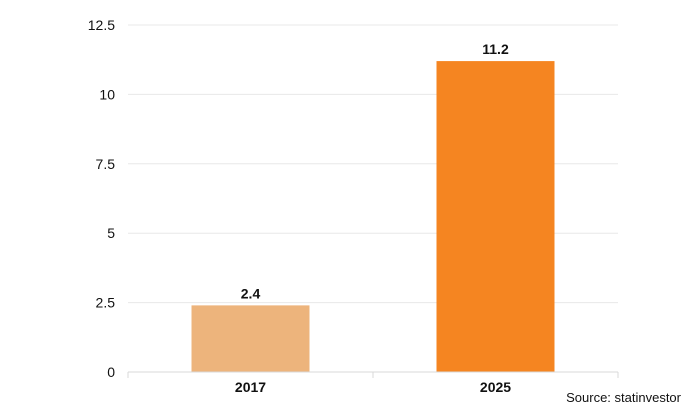 Image resolution: width=693 pixels, height=411 pixels. What do you see at coordinates (106, 164) in the screenshot?
I see `y-tick-label: 7.5` at bounding box center [106, 164].